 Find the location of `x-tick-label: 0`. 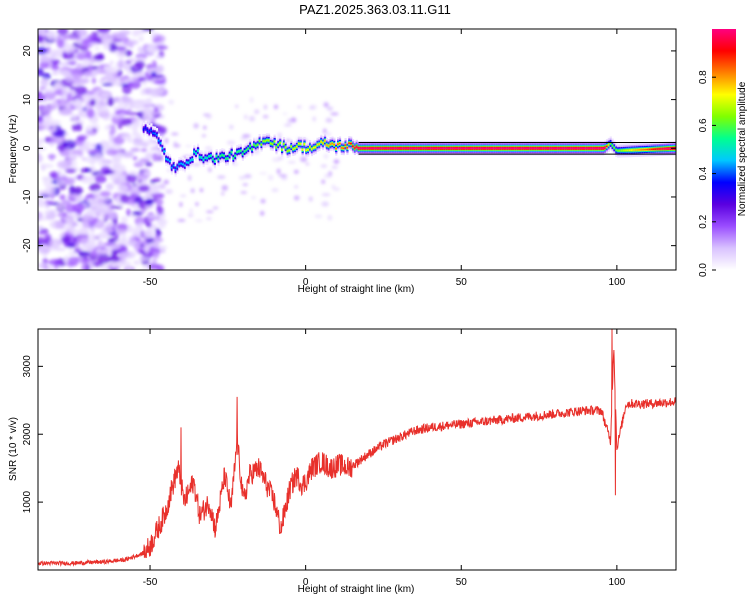

x-tick-label: 0 is located at coordinates (306, 582).